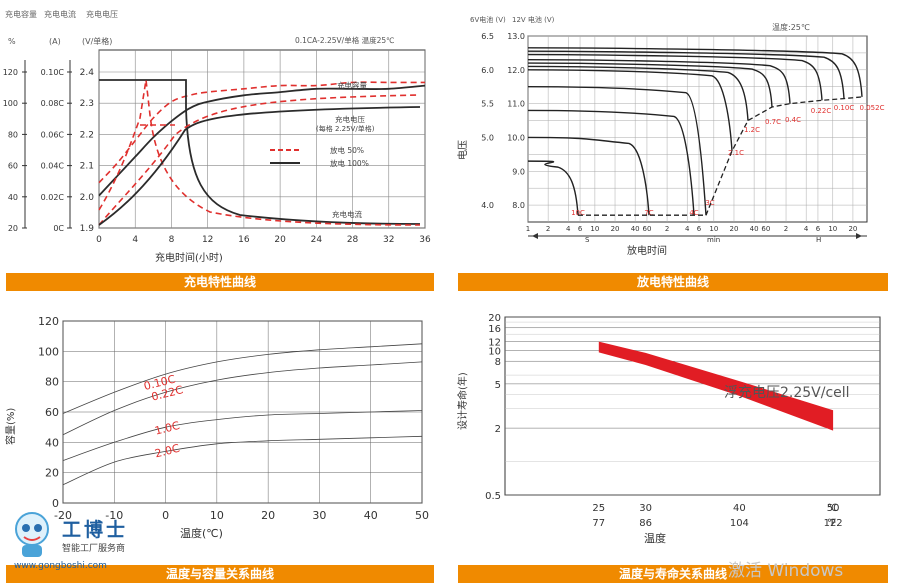 The width and height of the screenshot is (900, 587). What do you see at coordinates (242, 460) in the screenshot?
I see `temp-cap-curve-2.0C` at bounding box center [242, 460].